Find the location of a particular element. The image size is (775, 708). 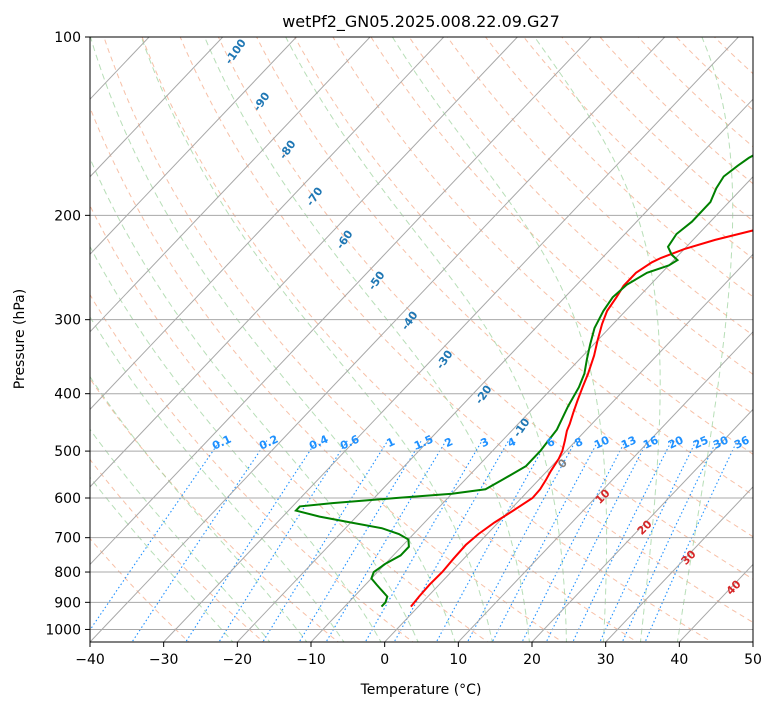

mixing-ratio-label: 0.2 is located at coordinates (268, 443).